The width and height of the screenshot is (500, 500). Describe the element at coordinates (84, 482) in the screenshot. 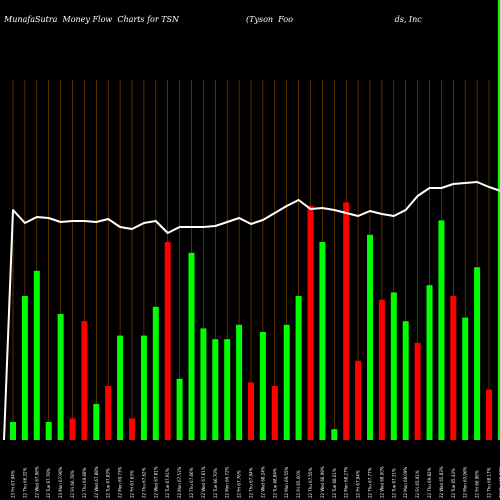

I see `x-tick-label: 22 Thu 69.68%` at that location.